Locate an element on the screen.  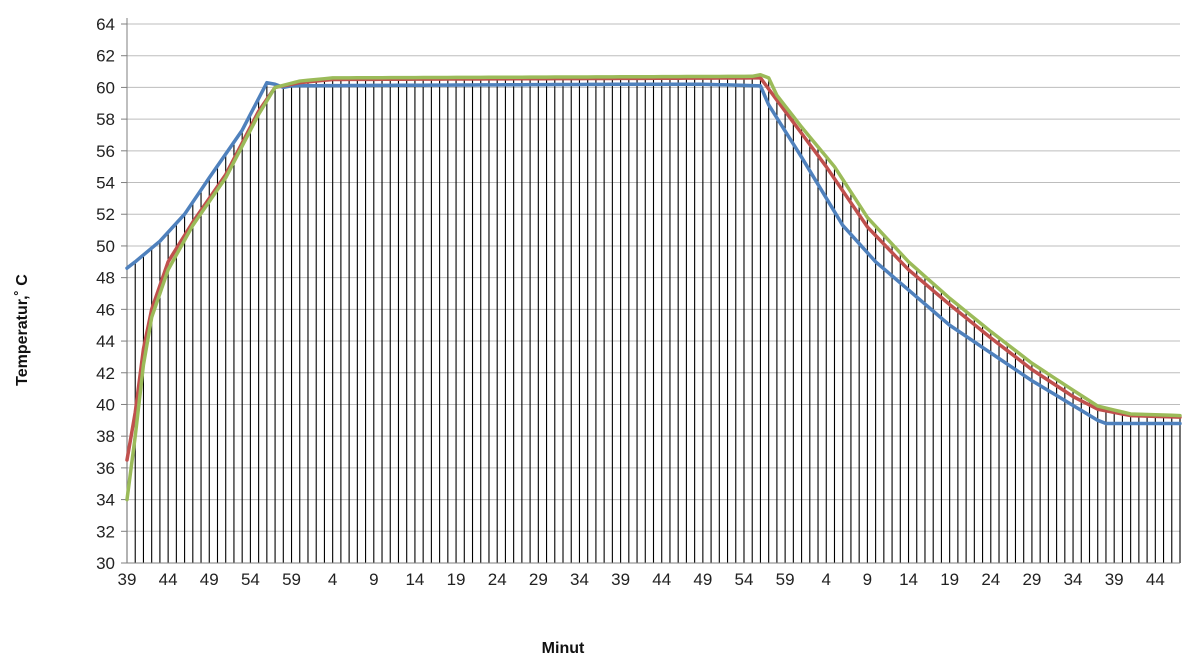
y-tick-label: 38 is located at coordinates (105, 436).